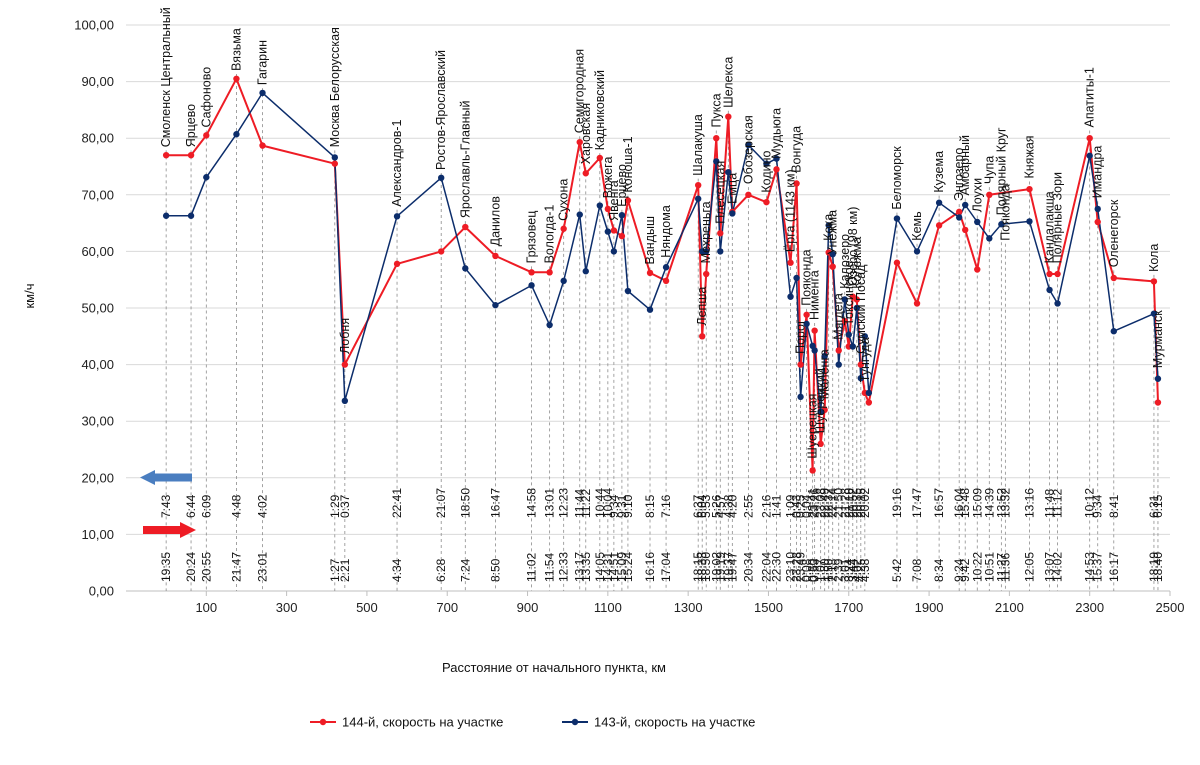 The width and height of the screenshot is (1200, 765). I want to click on time-143-label: 16:47, so click(495, 503).